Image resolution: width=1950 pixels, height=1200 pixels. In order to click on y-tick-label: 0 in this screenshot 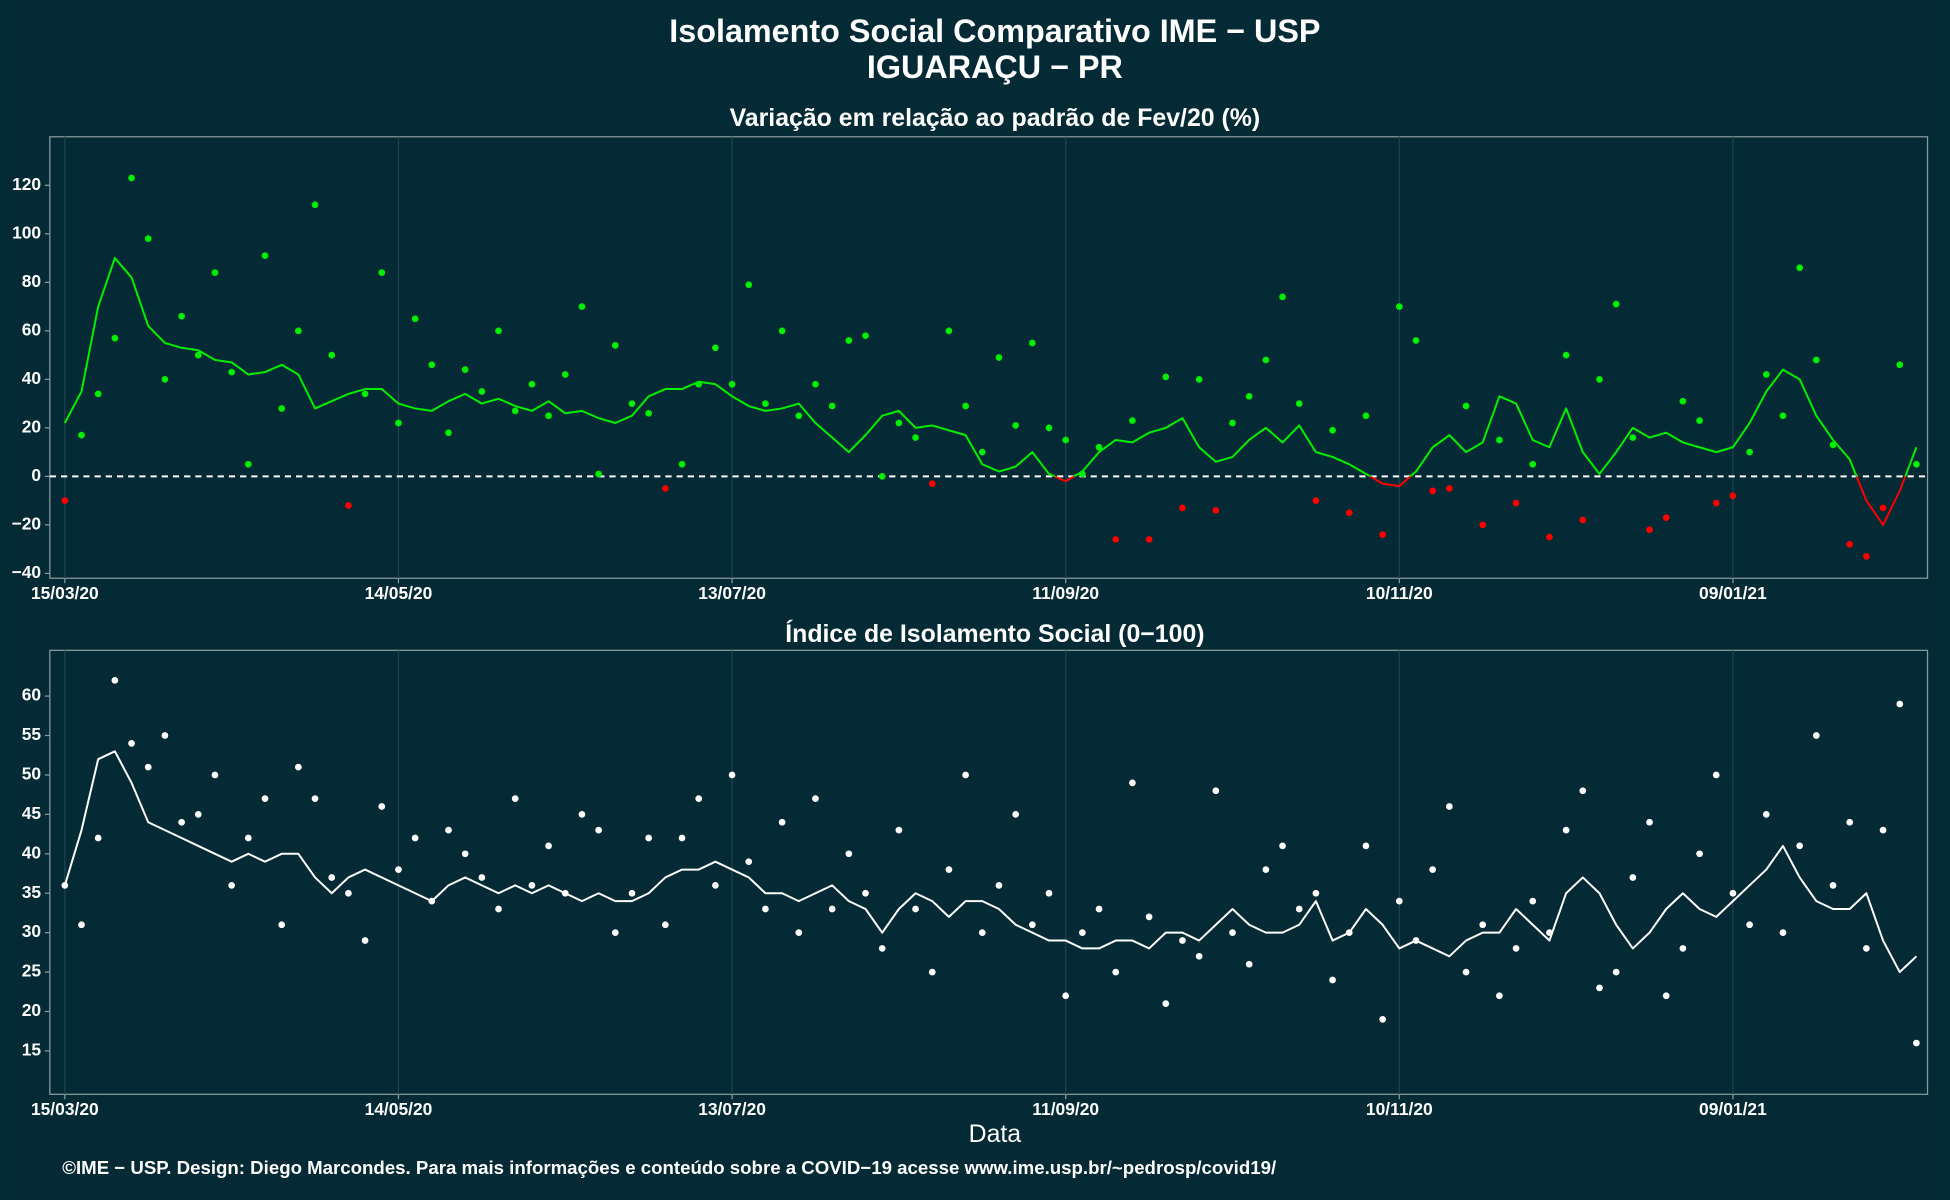, I will do `click(36, 475)`.